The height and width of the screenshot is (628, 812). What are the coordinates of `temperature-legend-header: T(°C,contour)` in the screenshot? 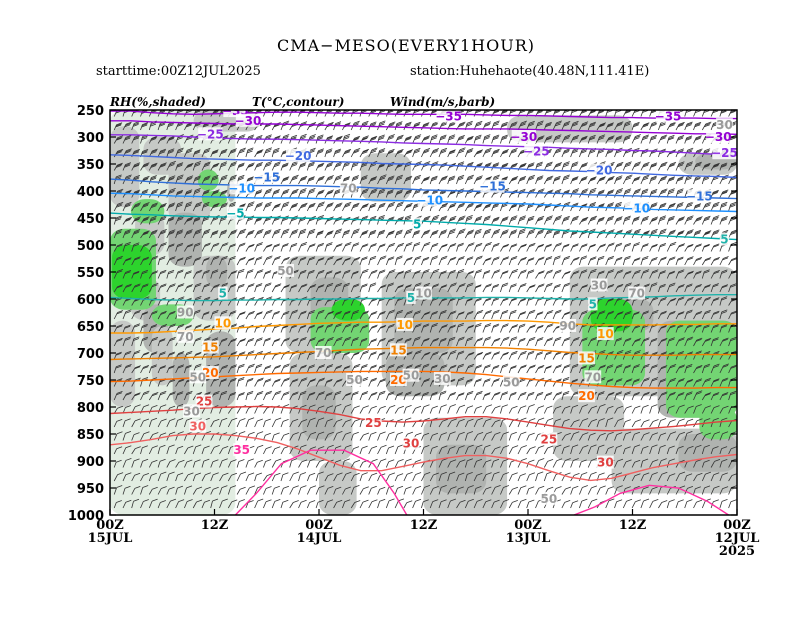 It's located at (298, 102).